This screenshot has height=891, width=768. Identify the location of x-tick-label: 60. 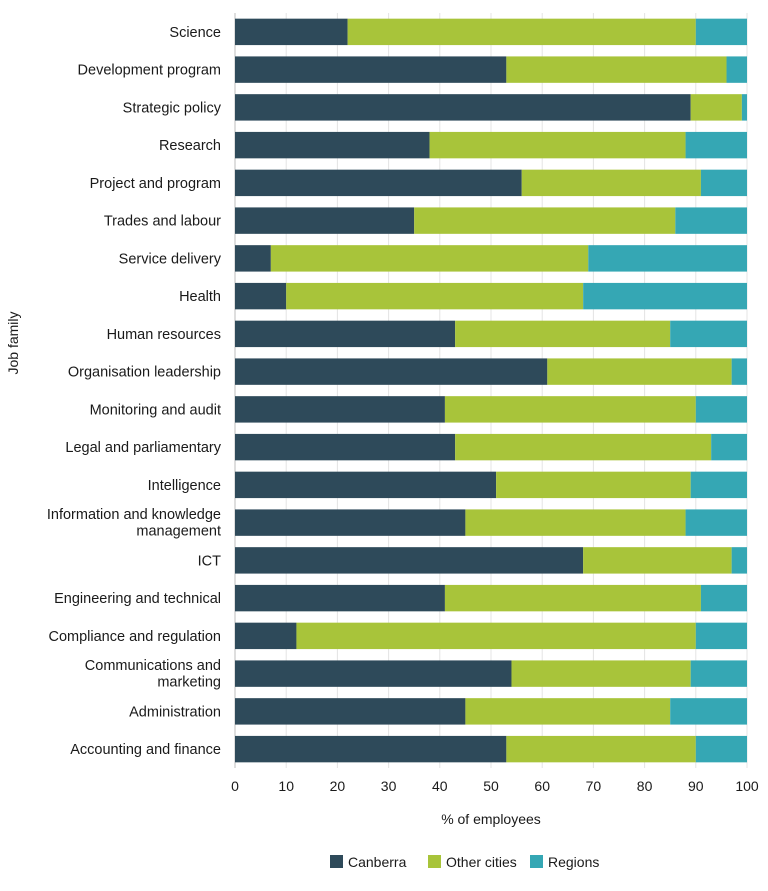
(542, 786).